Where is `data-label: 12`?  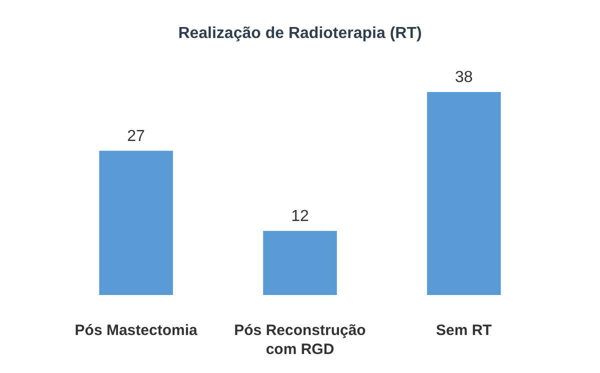
data-label: 12 is located at coordinates (300, 216).